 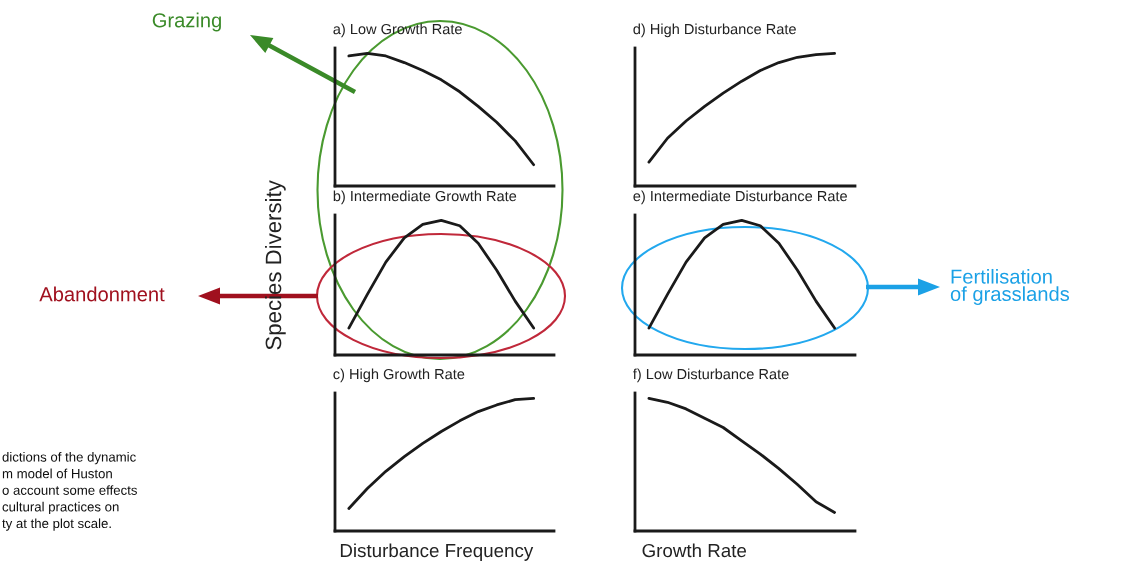 What do you see at coordinates (186, 22) in the screenshot?
I see `text: Grazing` at bounding box center [186, 22].